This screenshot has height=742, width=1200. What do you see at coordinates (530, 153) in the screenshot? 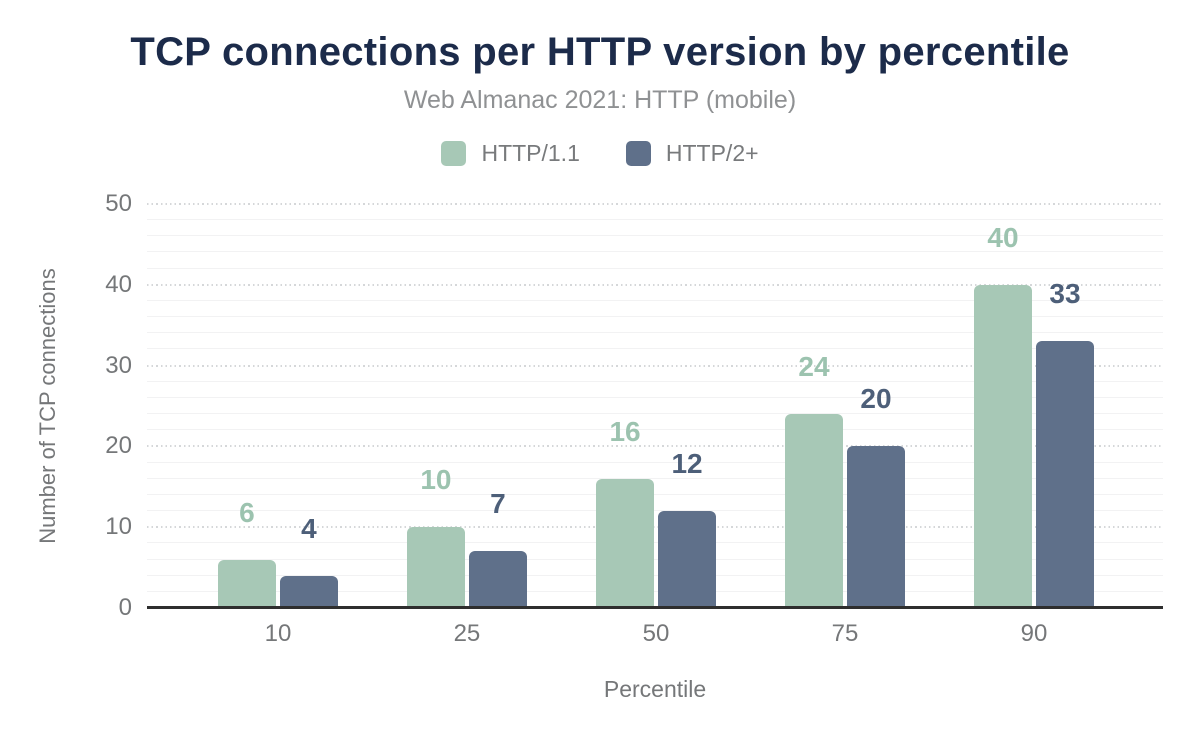
I see `legend-label: HTTP/1.1` at bounding box center [530, 153].